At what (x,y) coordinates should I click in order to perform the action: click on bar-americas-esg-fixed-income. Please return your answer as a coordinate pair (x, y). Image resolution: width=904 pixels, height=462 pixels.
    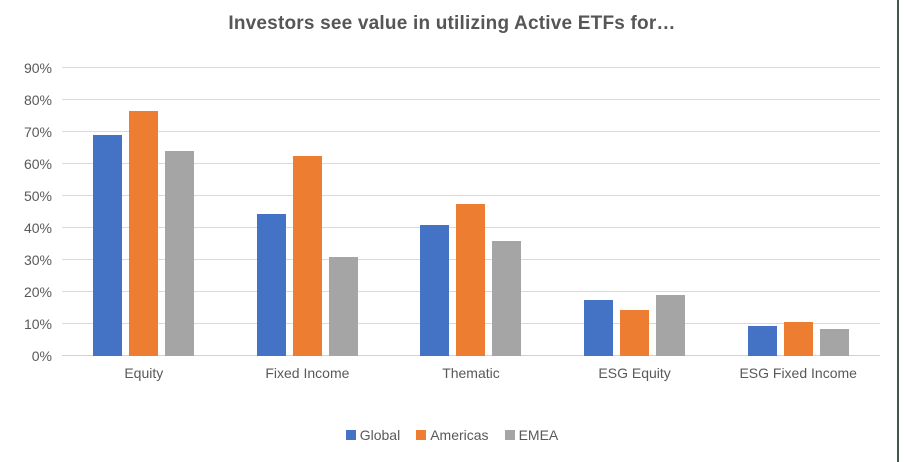
    Looking at the image, I should click on (798, 339).